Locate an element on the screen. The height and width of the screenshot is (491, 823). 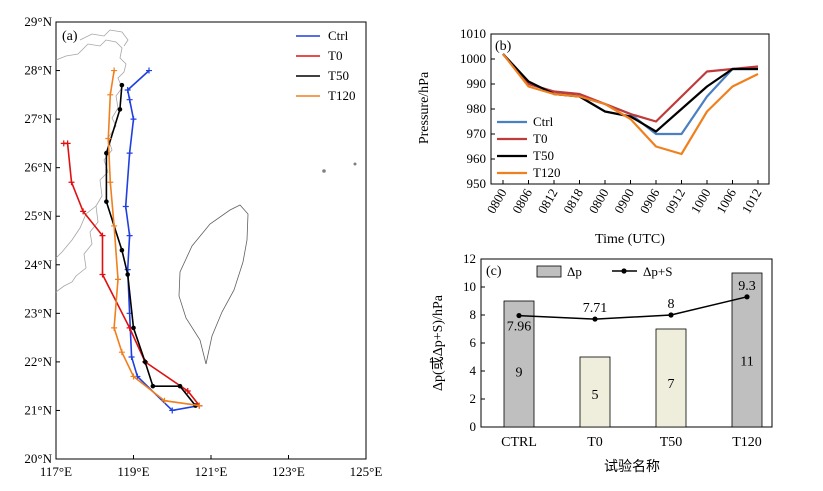
y-tick-label: 25°N is located at coordinates (38, 215).